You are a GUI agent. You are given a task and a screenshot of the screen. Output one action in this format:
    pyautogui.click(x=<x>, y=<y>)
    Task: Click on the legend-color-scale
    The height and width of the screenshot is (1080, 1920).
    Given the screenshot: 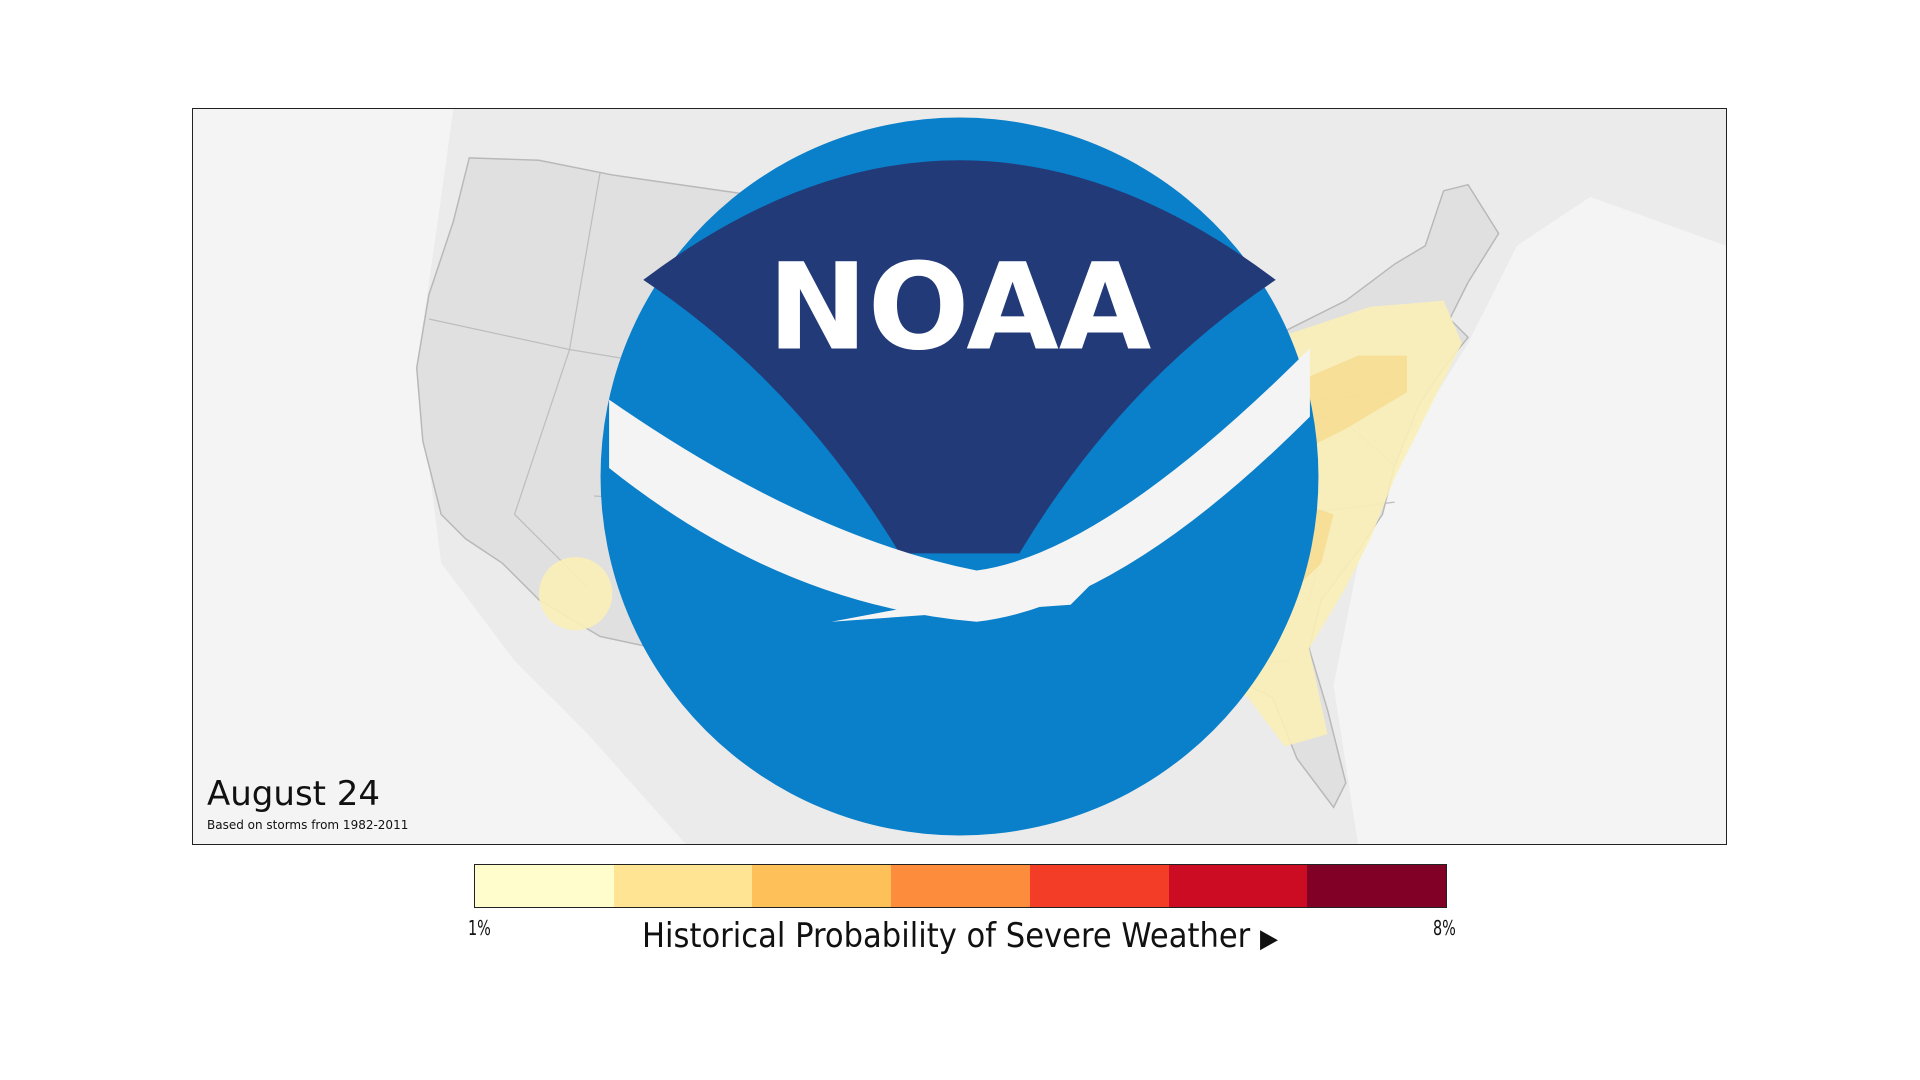 What is the action you would take?
    pyautogui.click(x=960, y=886)
    